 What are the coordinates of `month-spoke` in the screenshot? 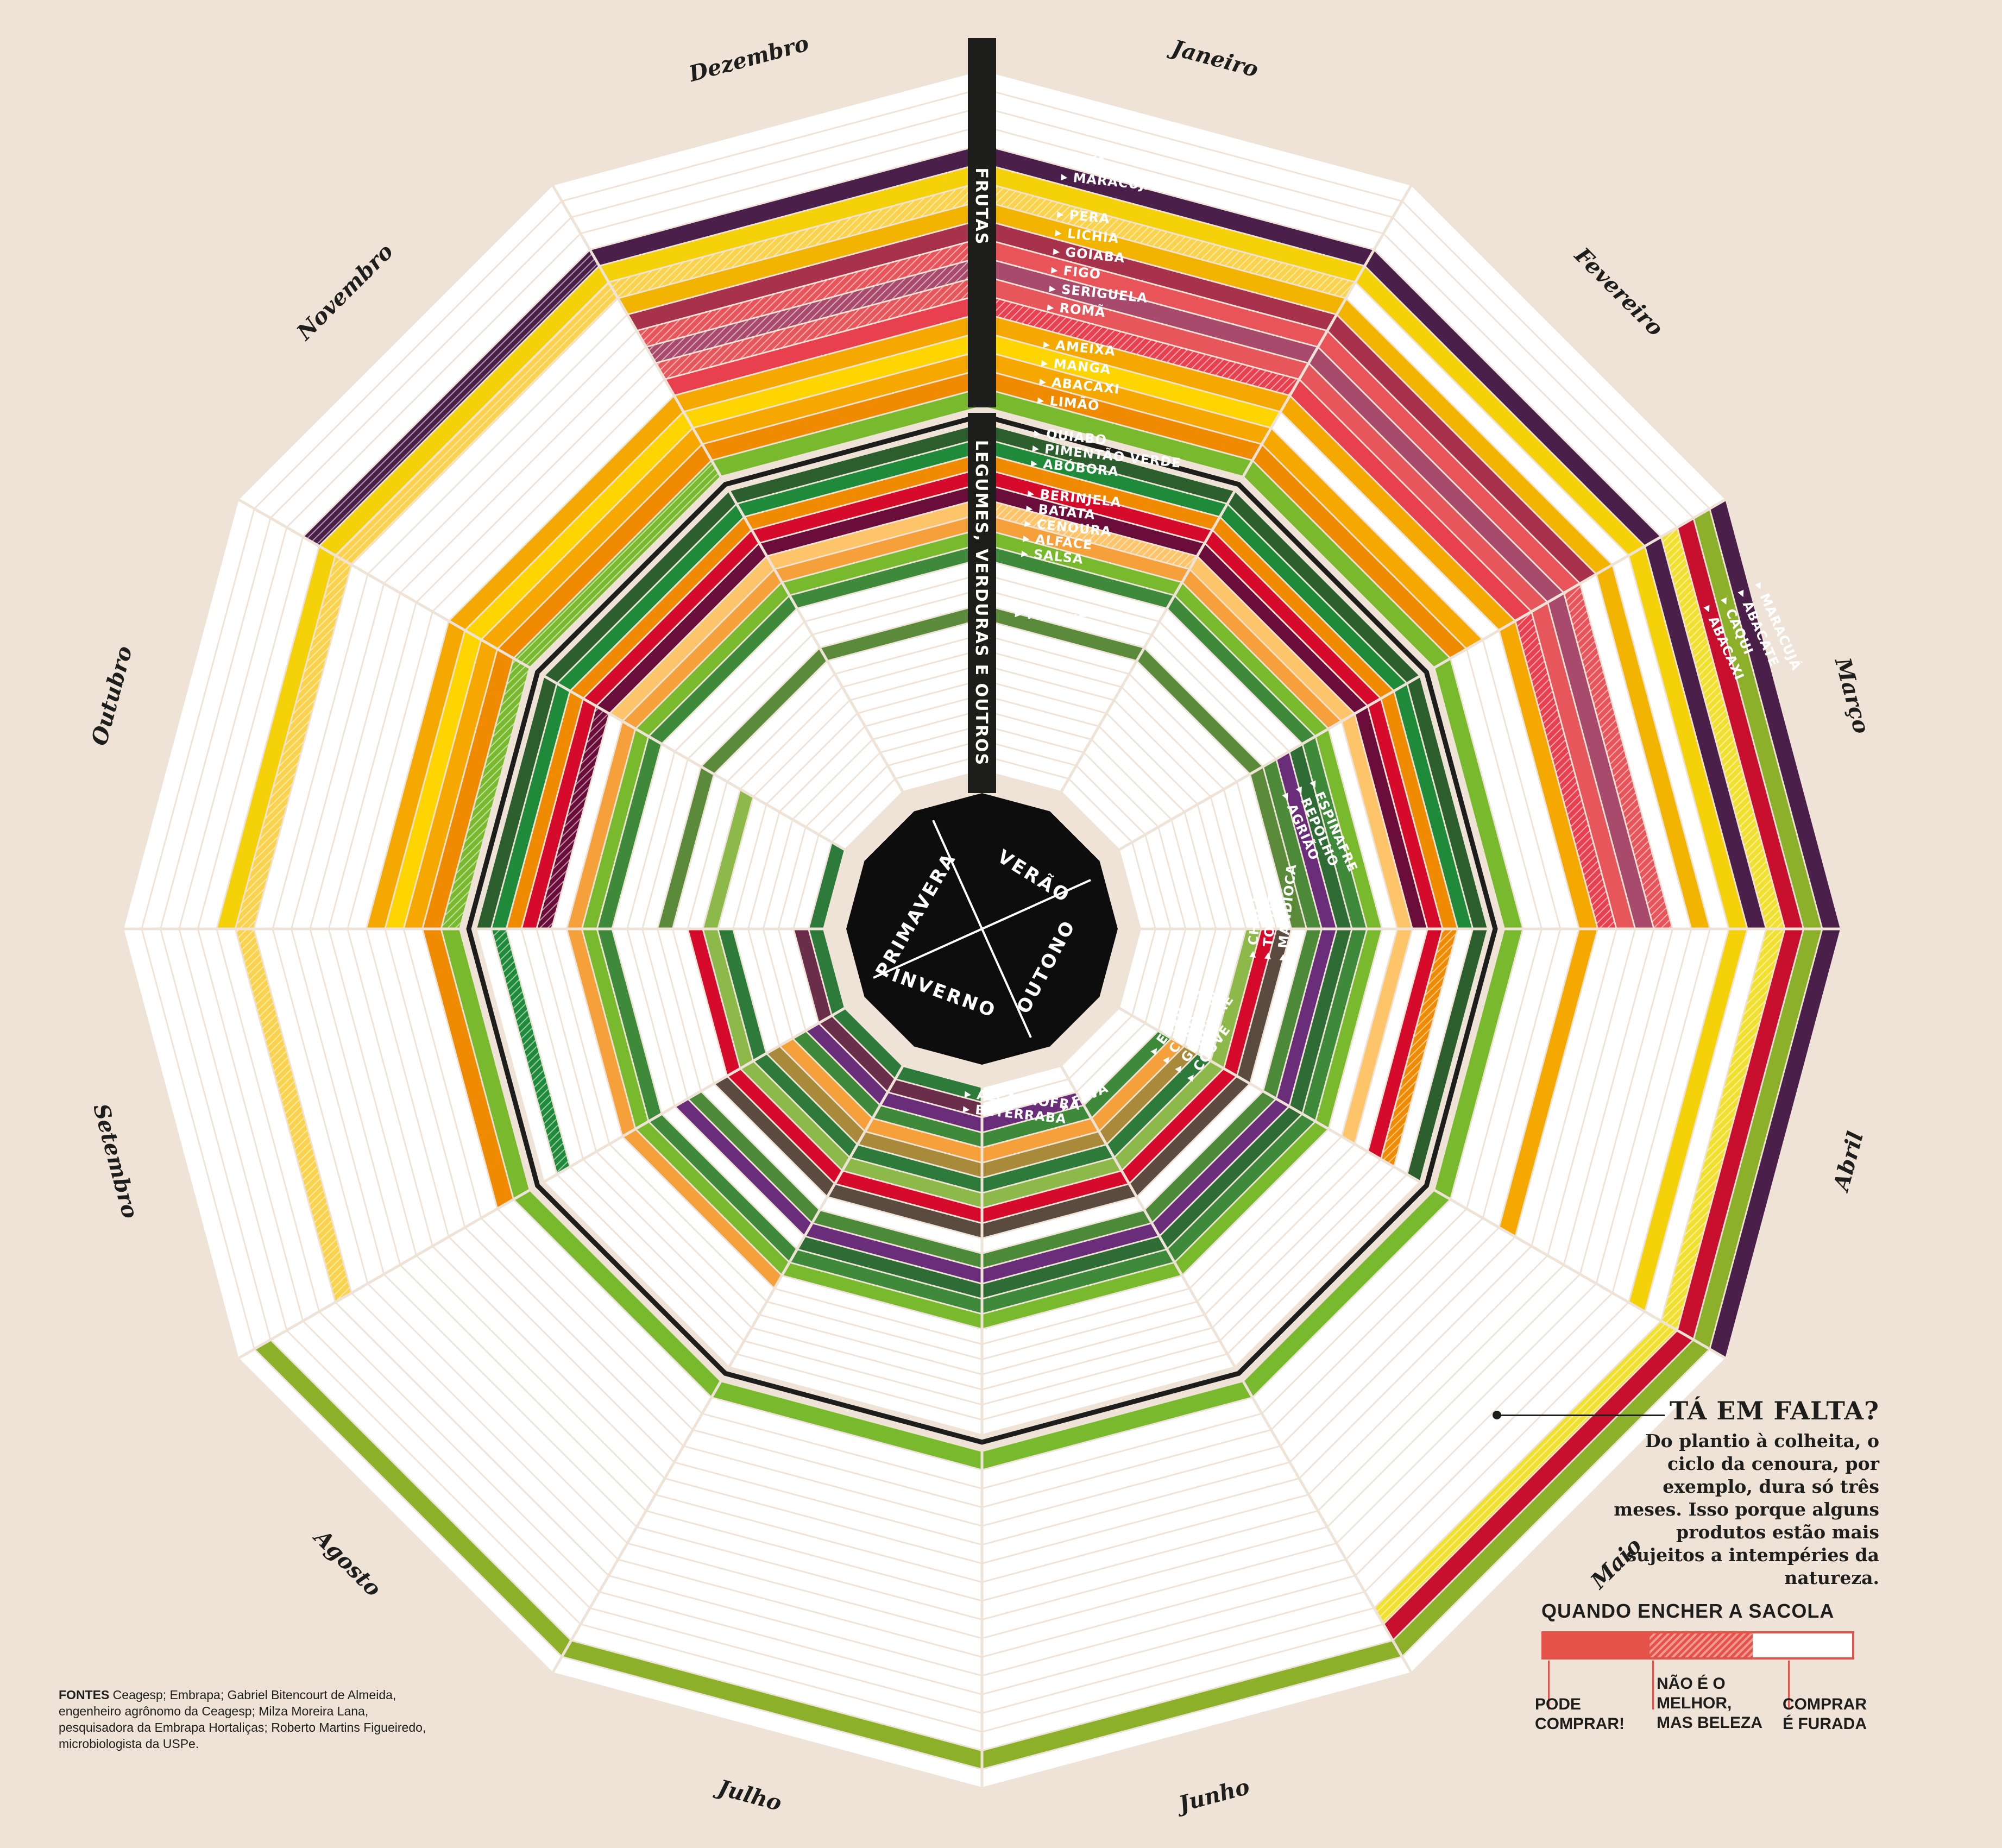 It's located at (542, 1183).